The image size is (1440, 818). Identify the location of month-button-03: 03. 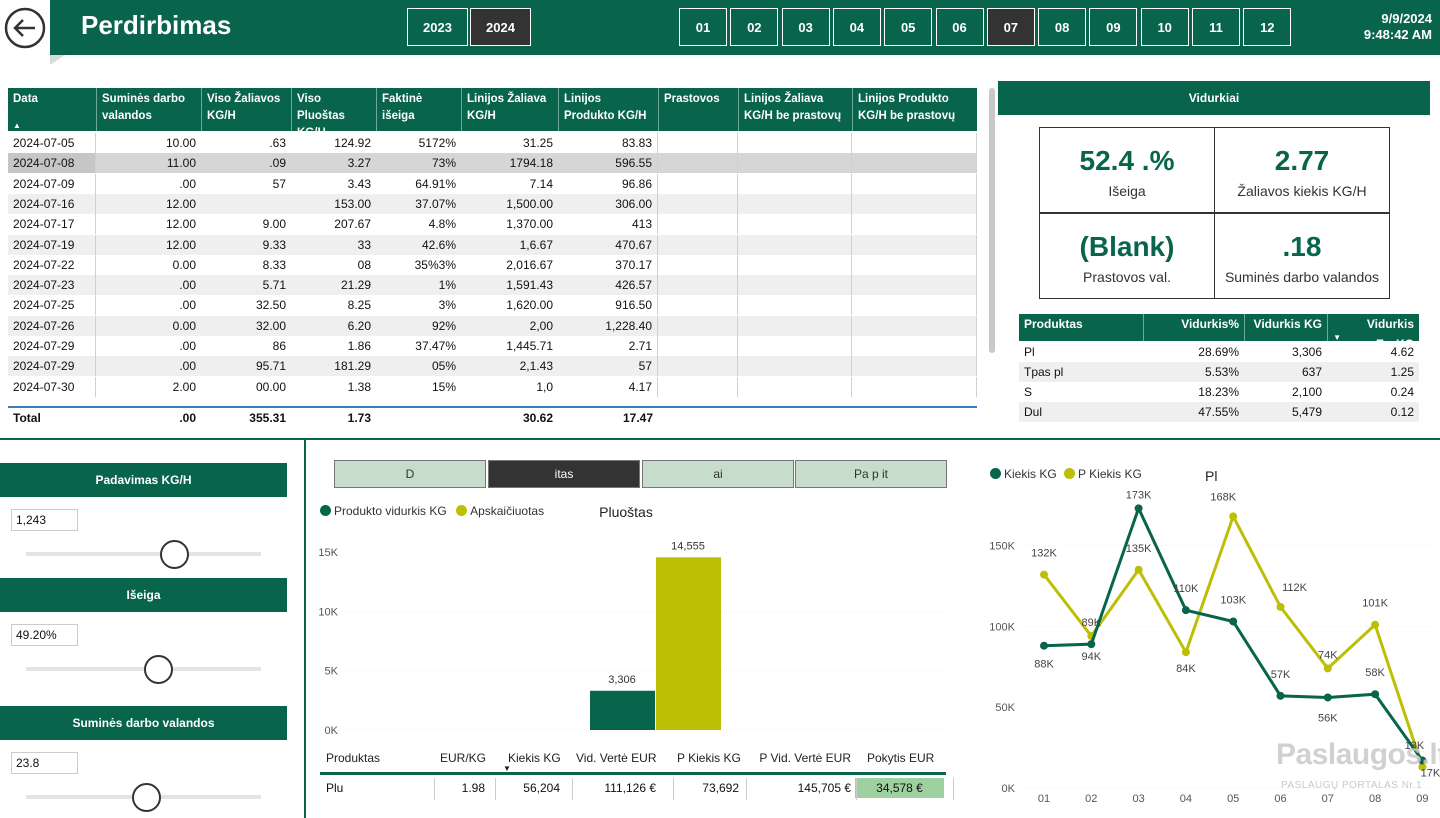
(805, 27).